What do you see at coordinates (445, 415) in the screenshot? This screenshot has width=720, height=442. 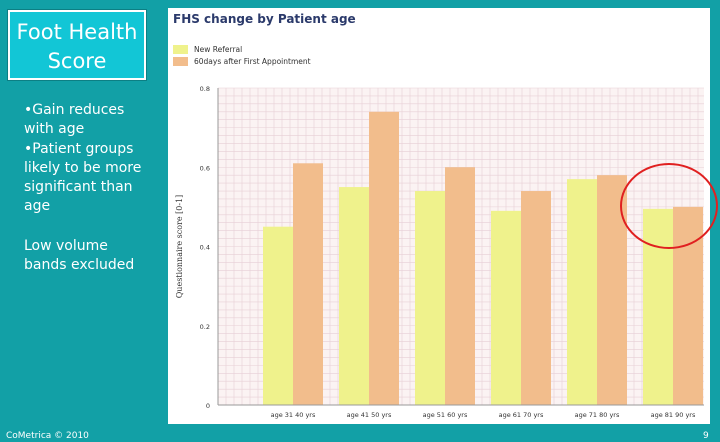 I see `x-tick-label: age 51 60 yrs` at bounding box center [445, 415].